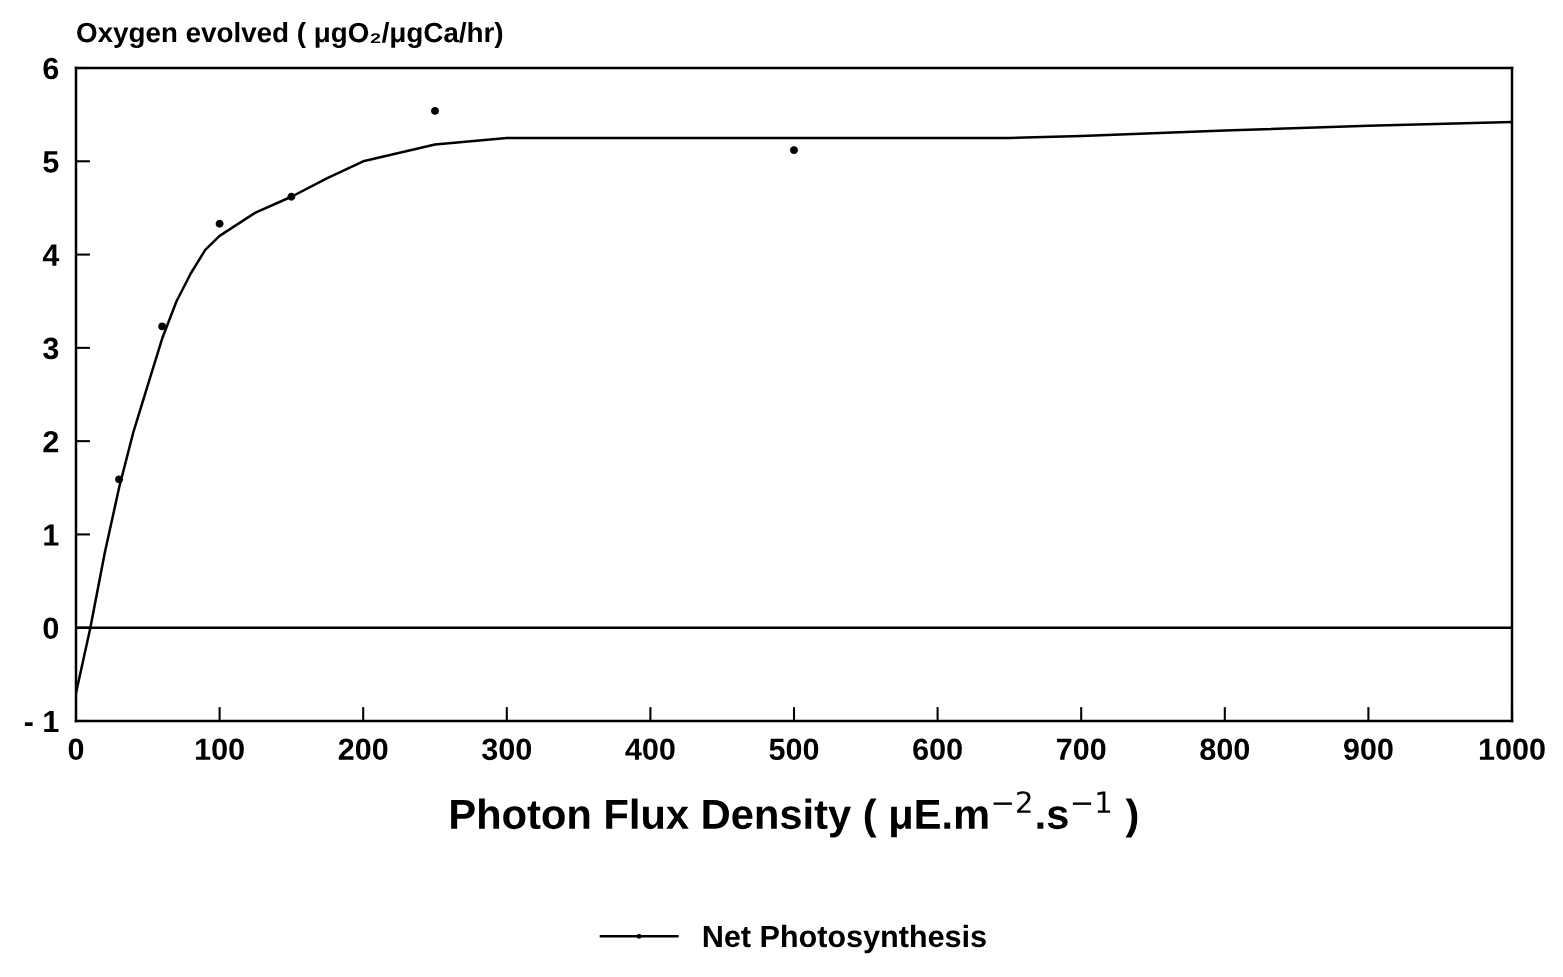 This screenshot has width=1563, height=977. I want to click on x-tick-label: 600, so click(937, 749).